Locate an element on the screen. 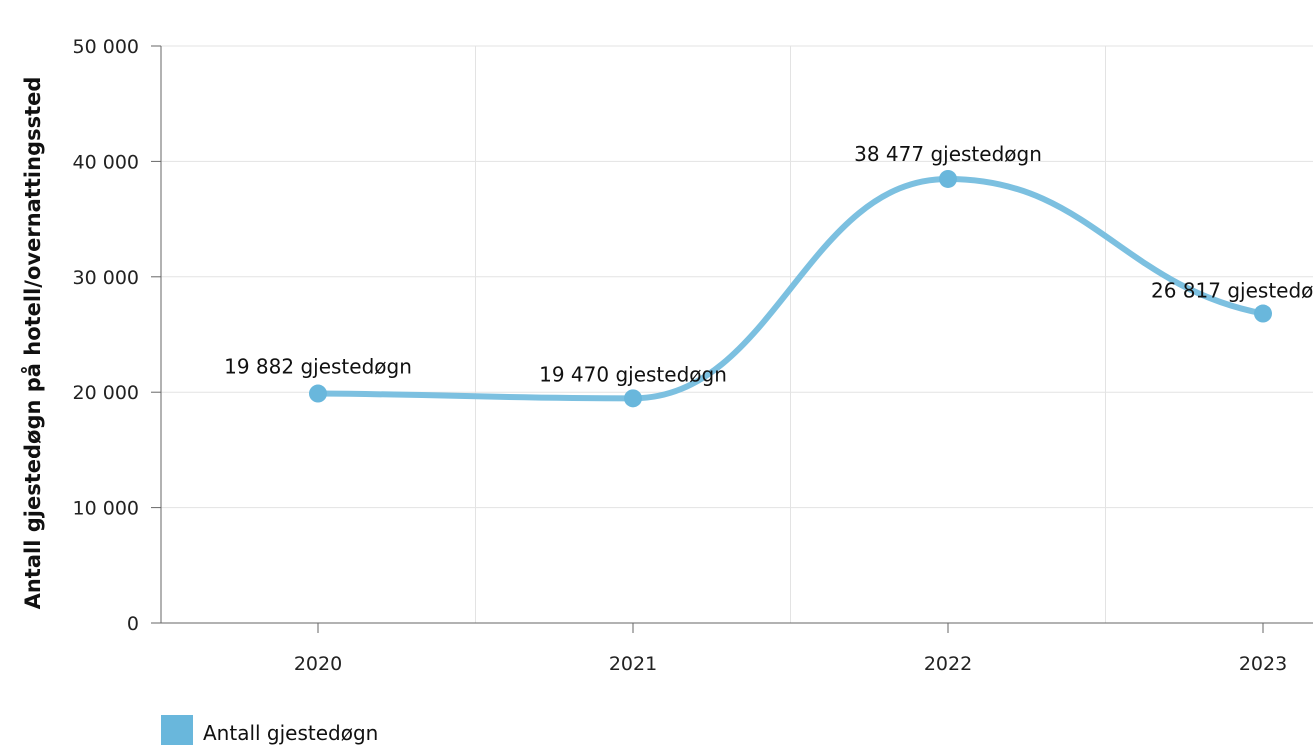 Image resolution: width=1313 pixels, height=749 pixels. x-tick-label: 2023 is located at coordinates (1263, 664).